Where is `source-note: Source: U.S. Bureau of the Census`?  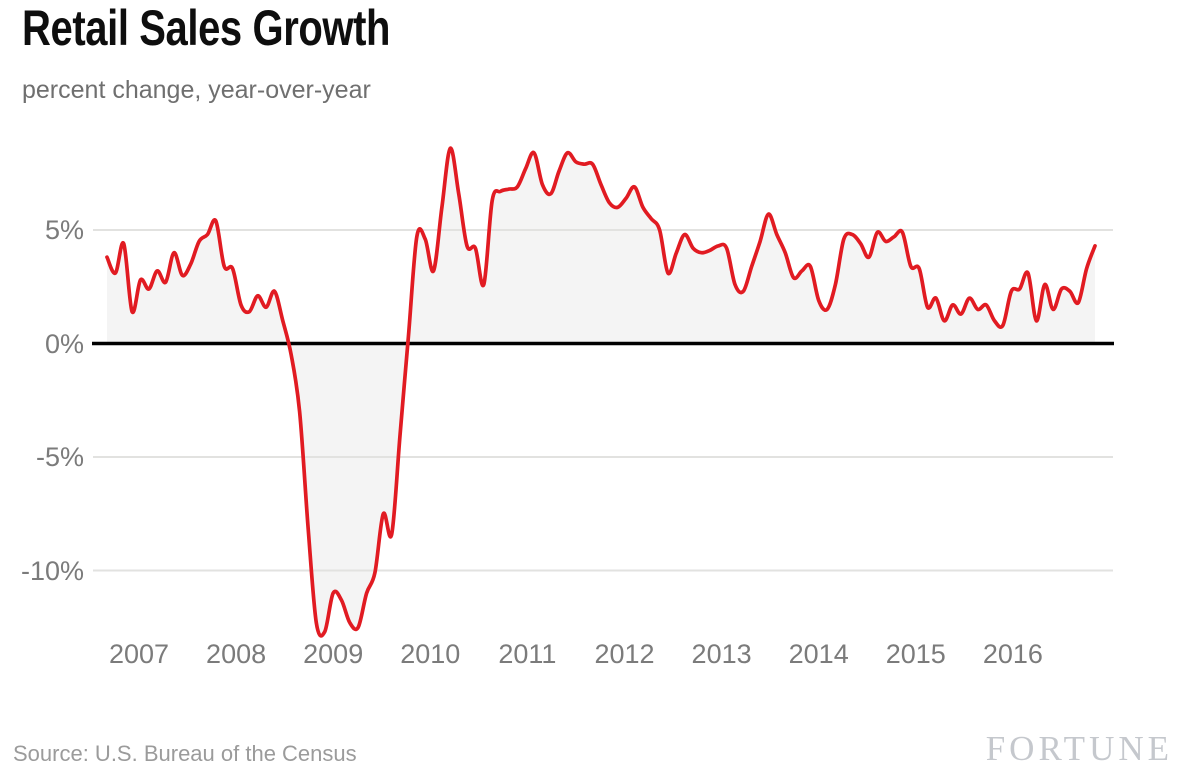 source-note: Source: U.S. Bureau of the Census is located at coordinates (185, 753).